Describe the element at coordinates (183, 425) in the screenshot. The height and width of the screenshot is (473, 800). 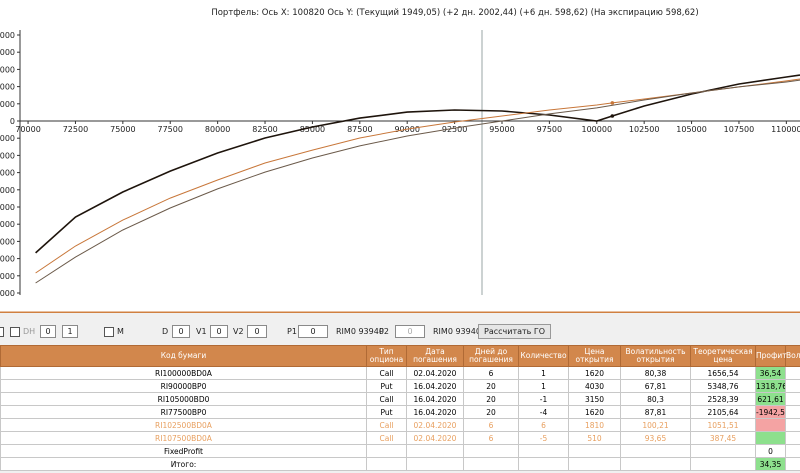
I see `table-cell: RI102500BD0A` at that location.